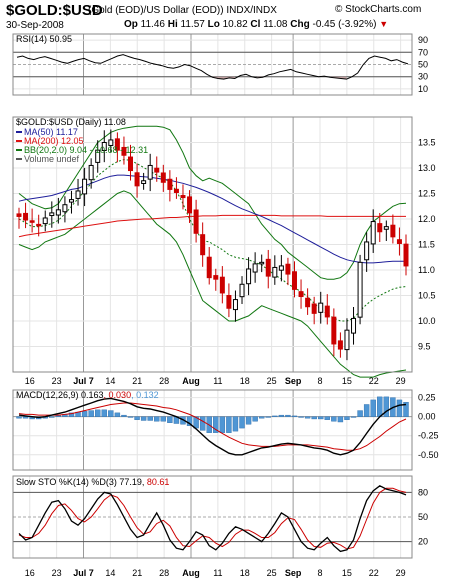 Image resolution: width=460 pixels, height=582 pixels. What do you see at coordinates (378, 9) in the screenshot?
I see `copyright: © StockCharts.com` at bounding box center [378, 9].